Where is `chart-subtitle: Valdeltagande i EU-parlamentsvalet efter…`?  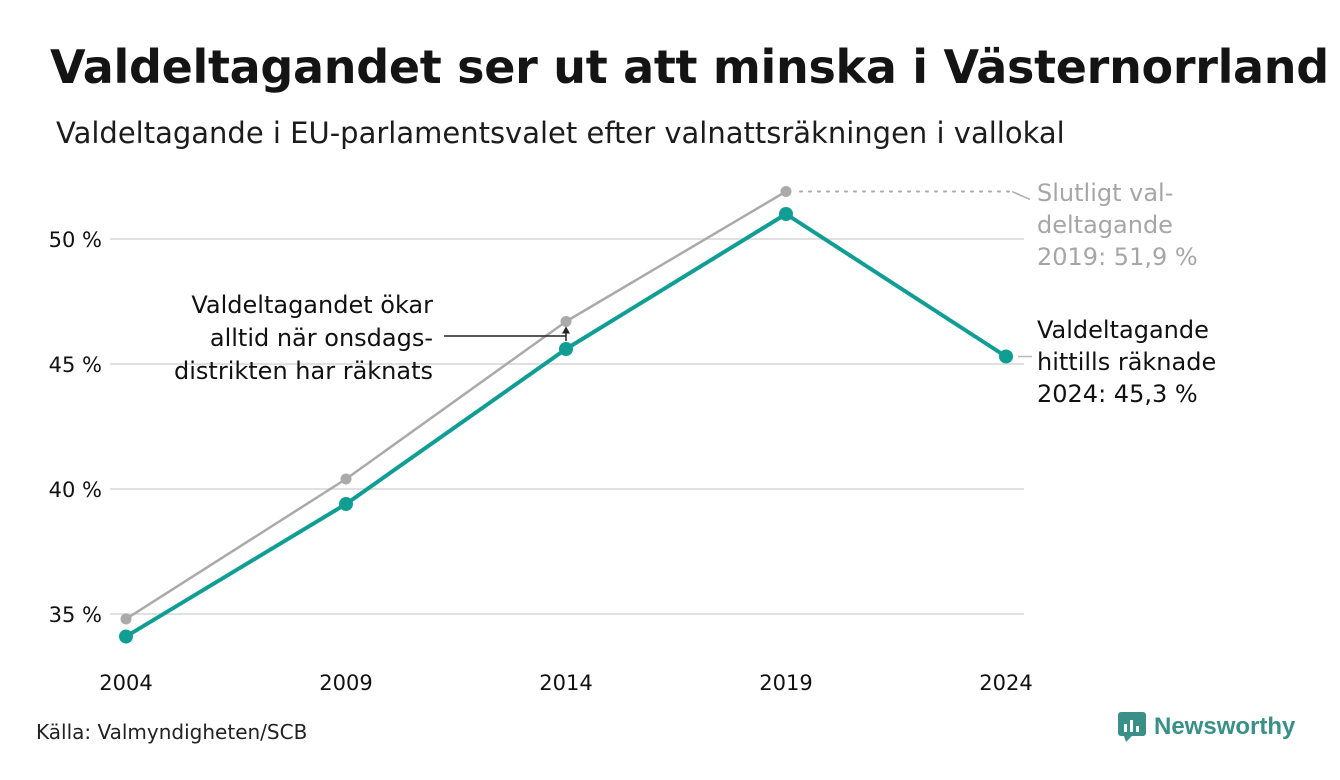 chart-subtitle: Valdeltagande i EU-parlamentsvalet efter… is located at coordinates (560, 133).